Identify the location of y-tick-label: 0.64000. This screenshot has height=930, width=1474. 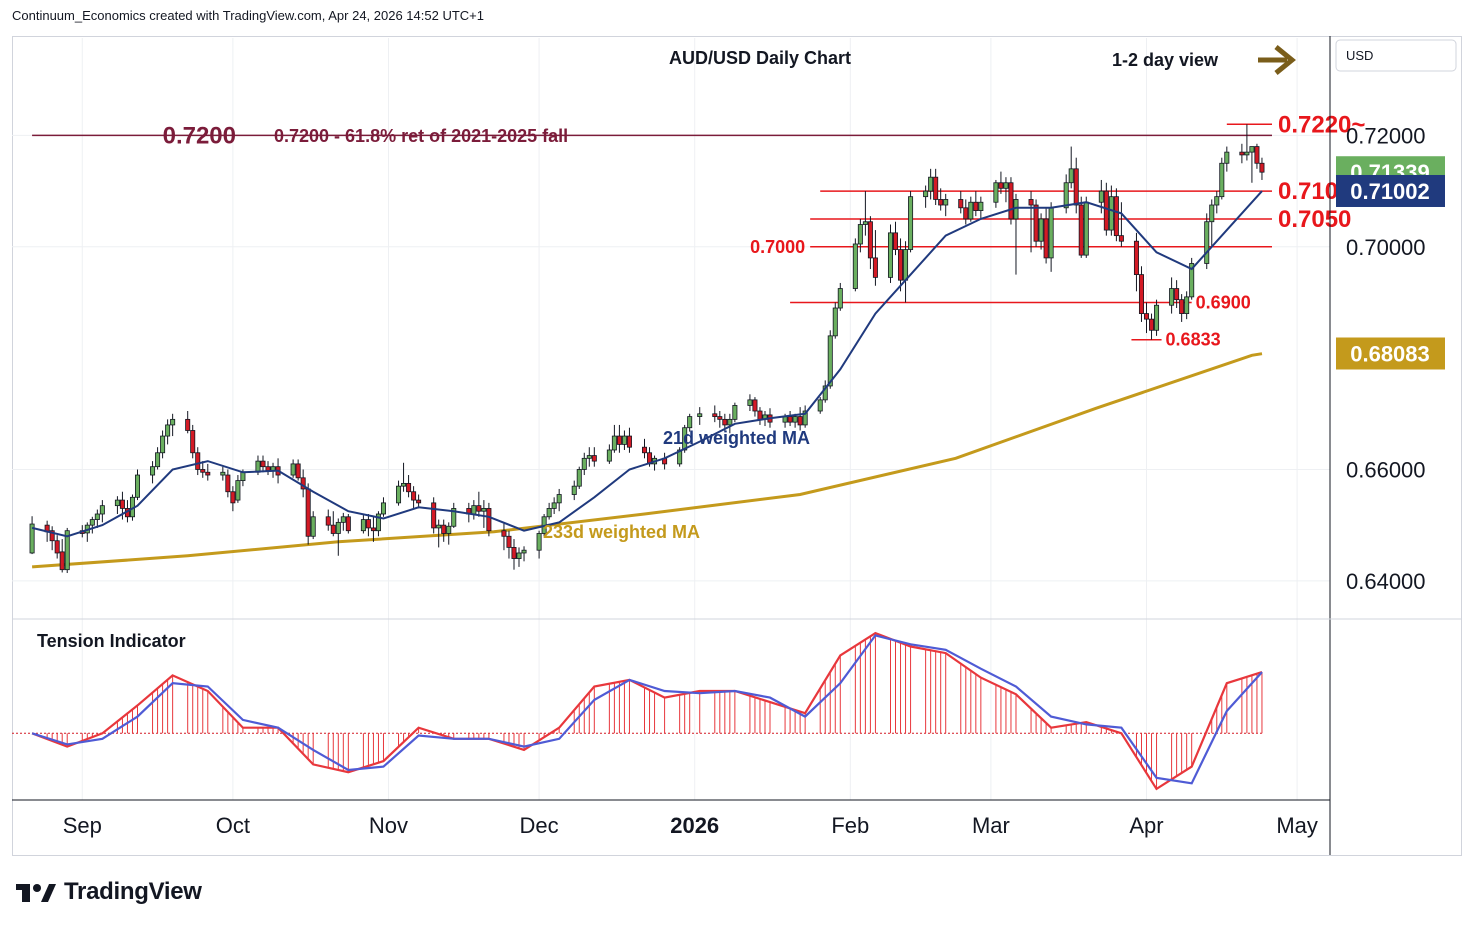
(1386, 581).